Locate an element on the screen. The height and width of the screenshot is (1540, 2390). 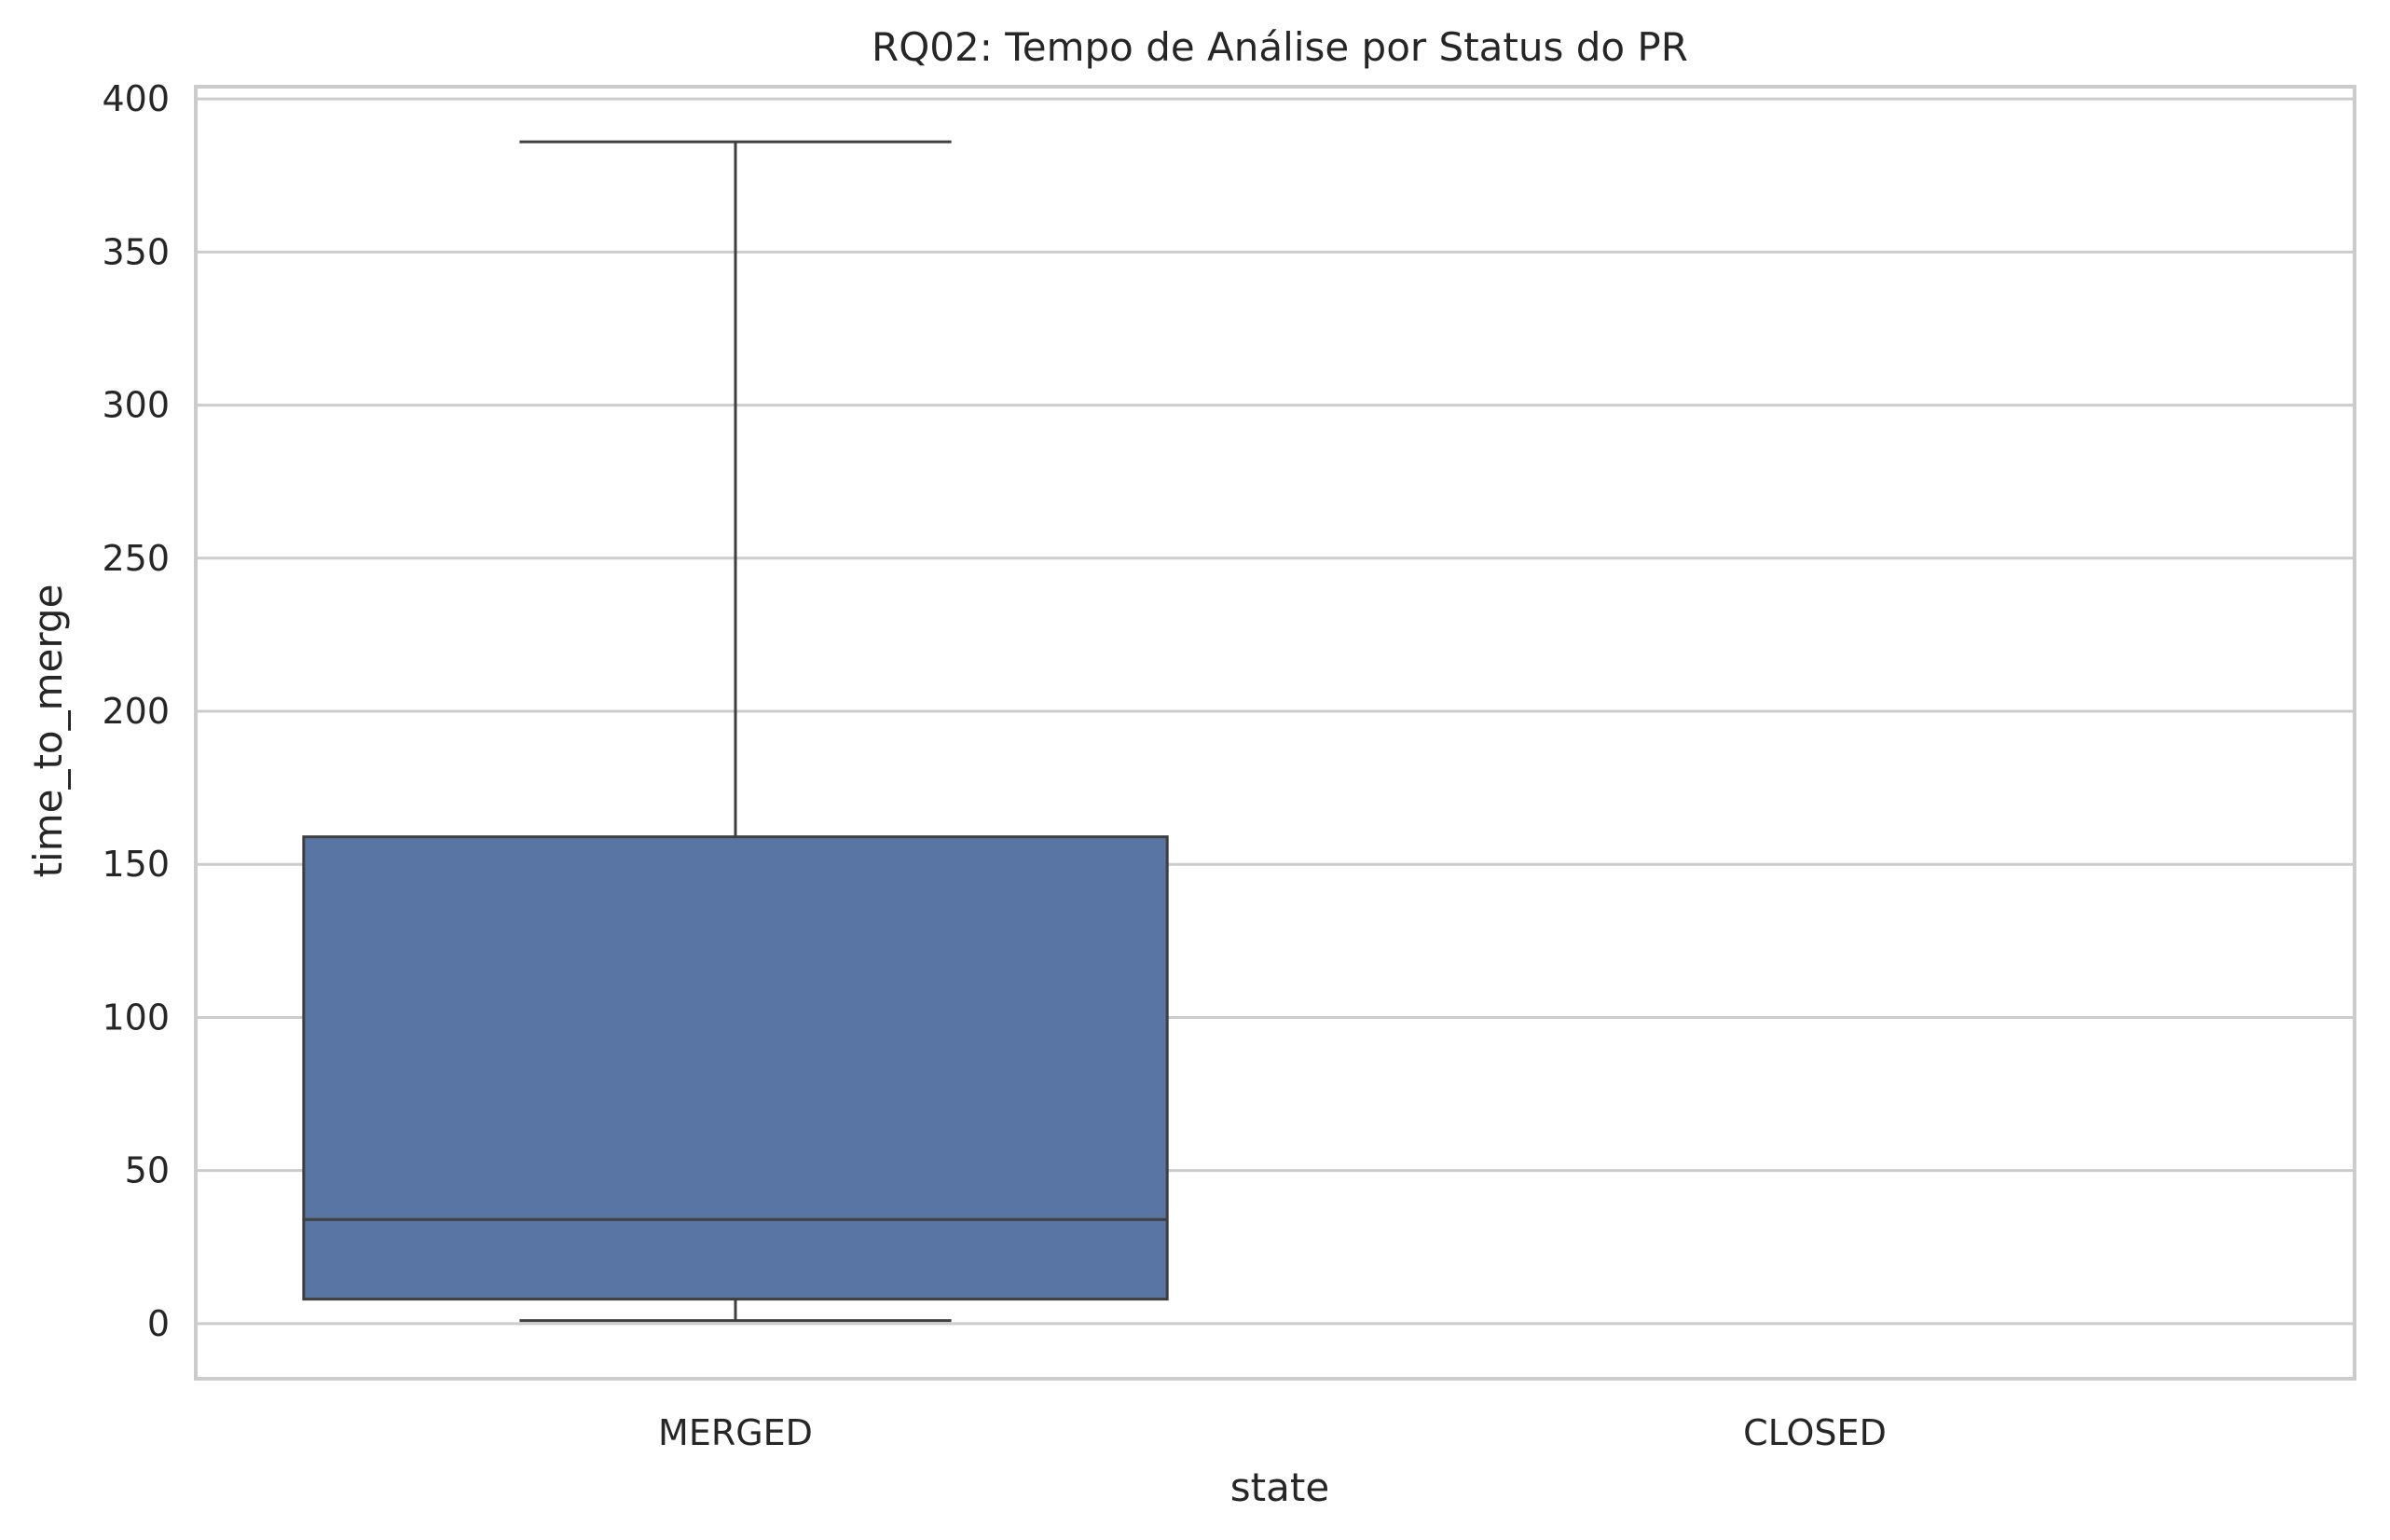
y-tick-labels: 0 50 100 150 200 250 300 350 400 is located at coordinates (136, 711).